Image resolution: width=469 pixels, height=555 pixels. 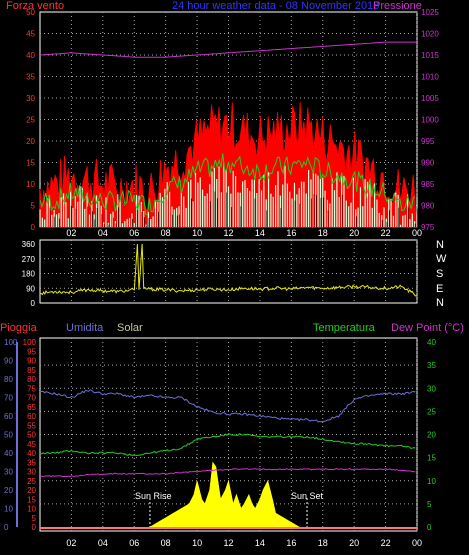 I want to click on temp-y-tick-label: 20, so click(x=431, y=435).